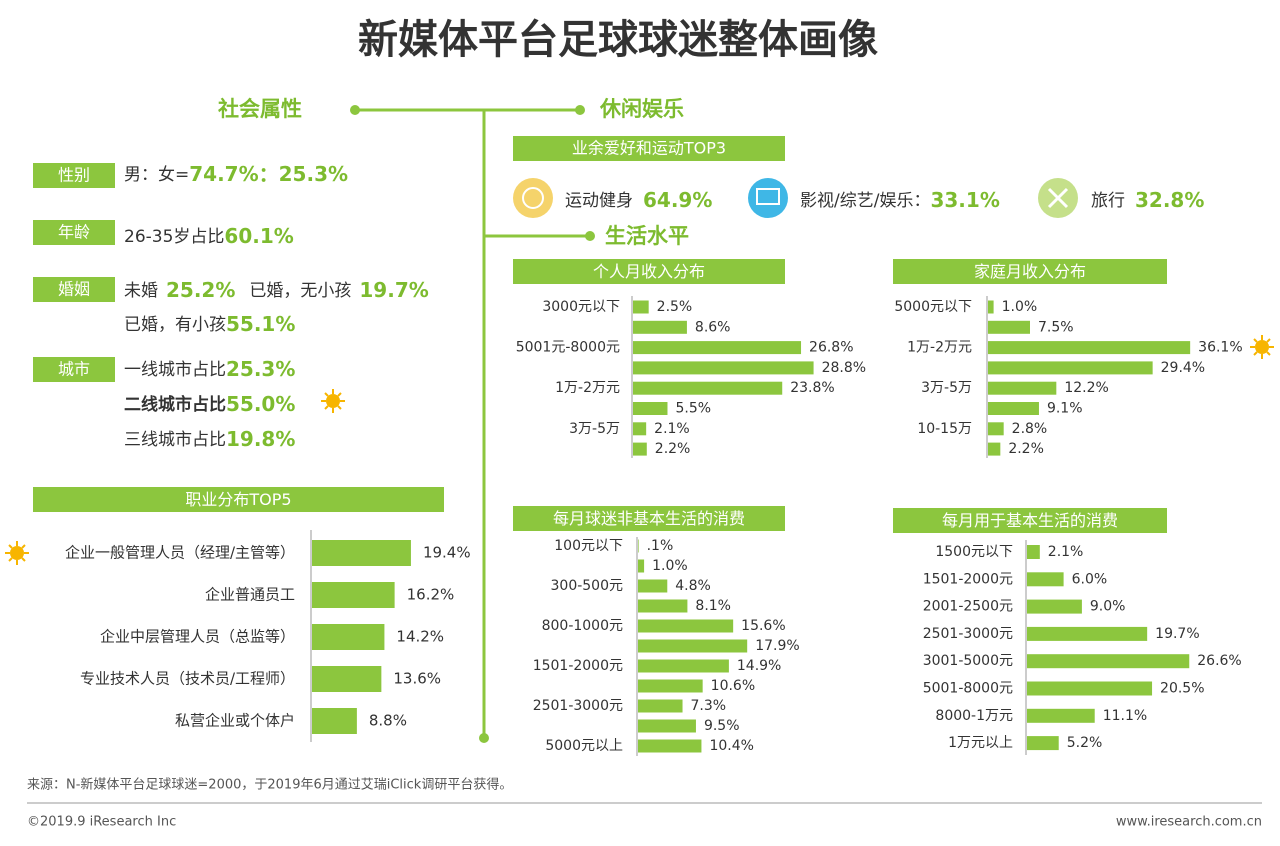  What do you see at coordinates (677, 200) in the screenshot?
I see `value: 64.9%` at bounding box center [677, 200].